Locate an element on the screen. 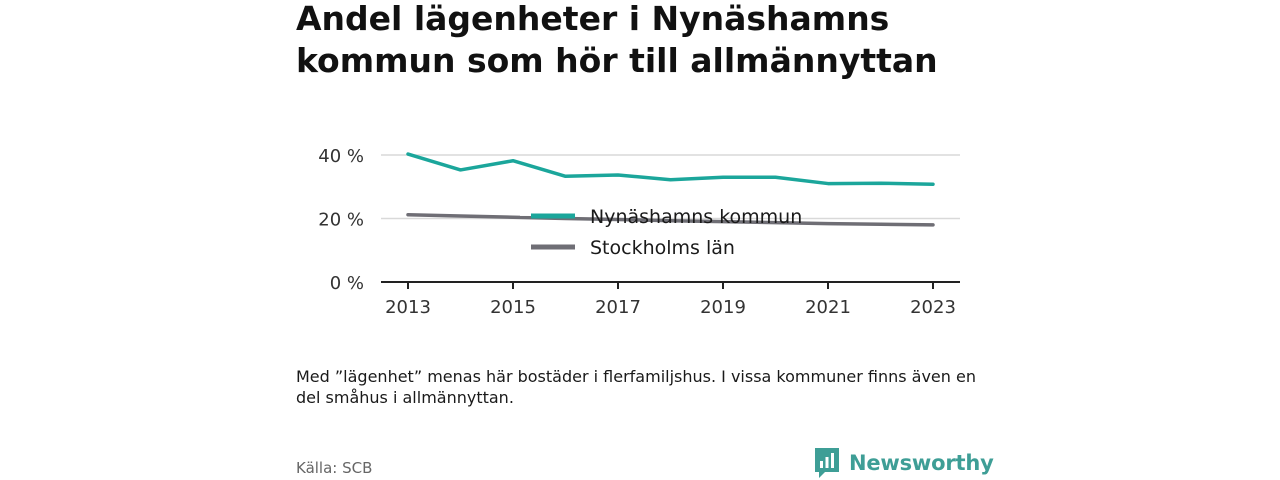 The image size is (1280, 480). x-tick-label: 2015 is located at coordinates (513, 307).